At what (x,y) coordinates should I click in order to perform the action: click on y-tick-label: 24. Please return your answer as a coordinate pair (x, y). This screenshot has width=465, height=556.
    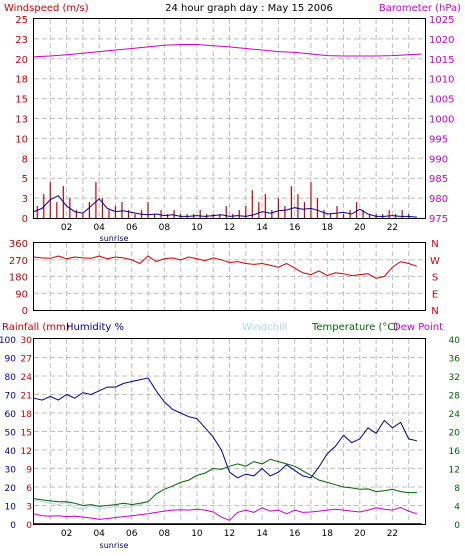
    Looking at the image, I should click on (455, 415).